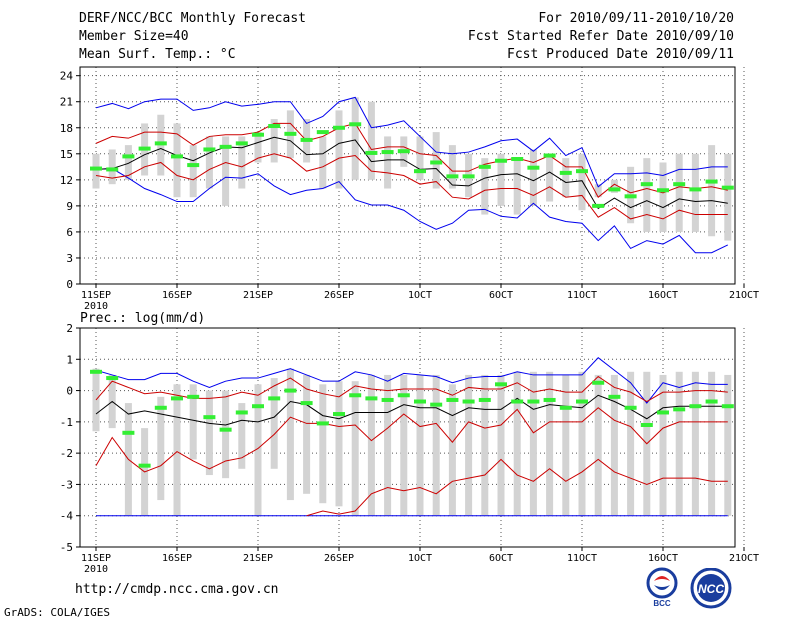  I want to click on source-url: http://cmdp.ncc.cma.gov.cn, so click(177, 589).